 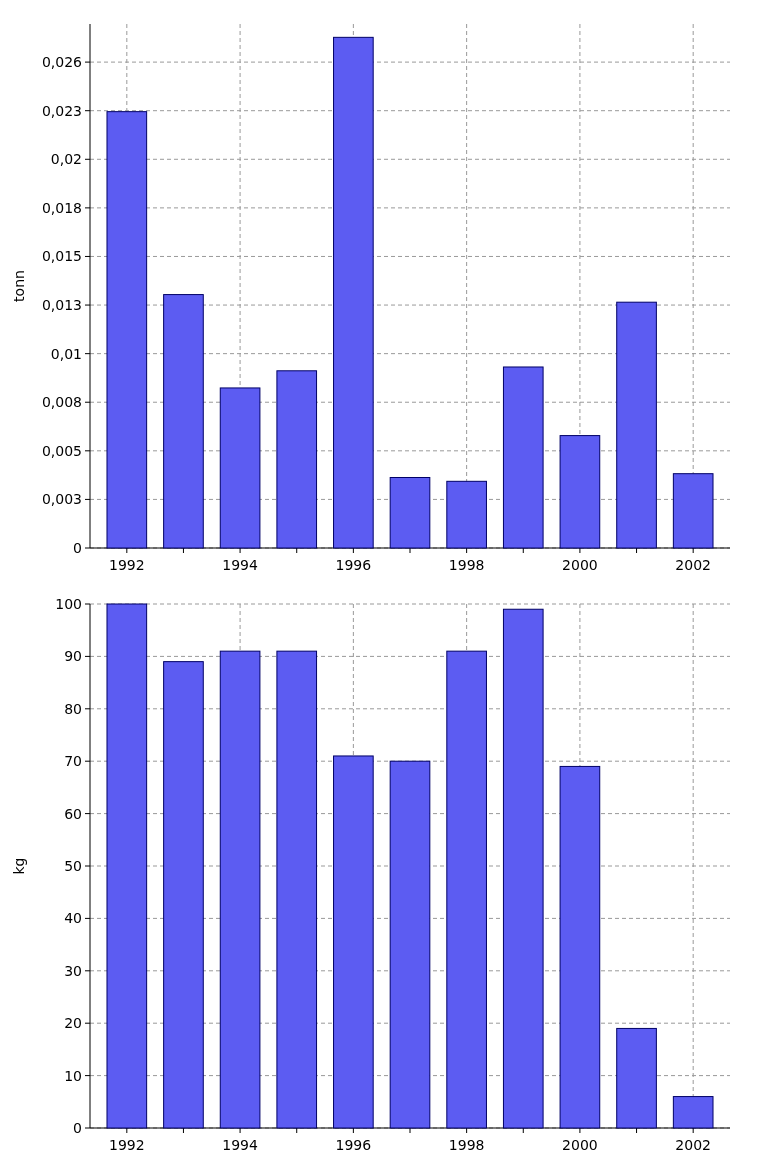 What do you see at coordinates (73, 708) in the screenshot?
I see `y-tick-label: 80` at bounding box center [73, 708].